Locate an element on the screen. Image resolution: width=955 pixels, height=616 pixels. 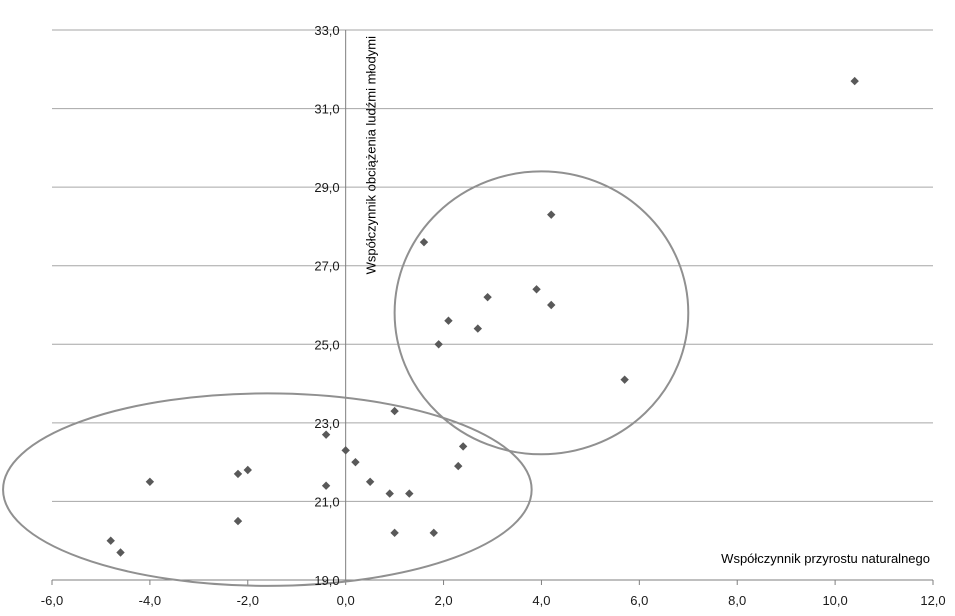
x-tick-label: -2,0 is located at coordinates (248, 600).